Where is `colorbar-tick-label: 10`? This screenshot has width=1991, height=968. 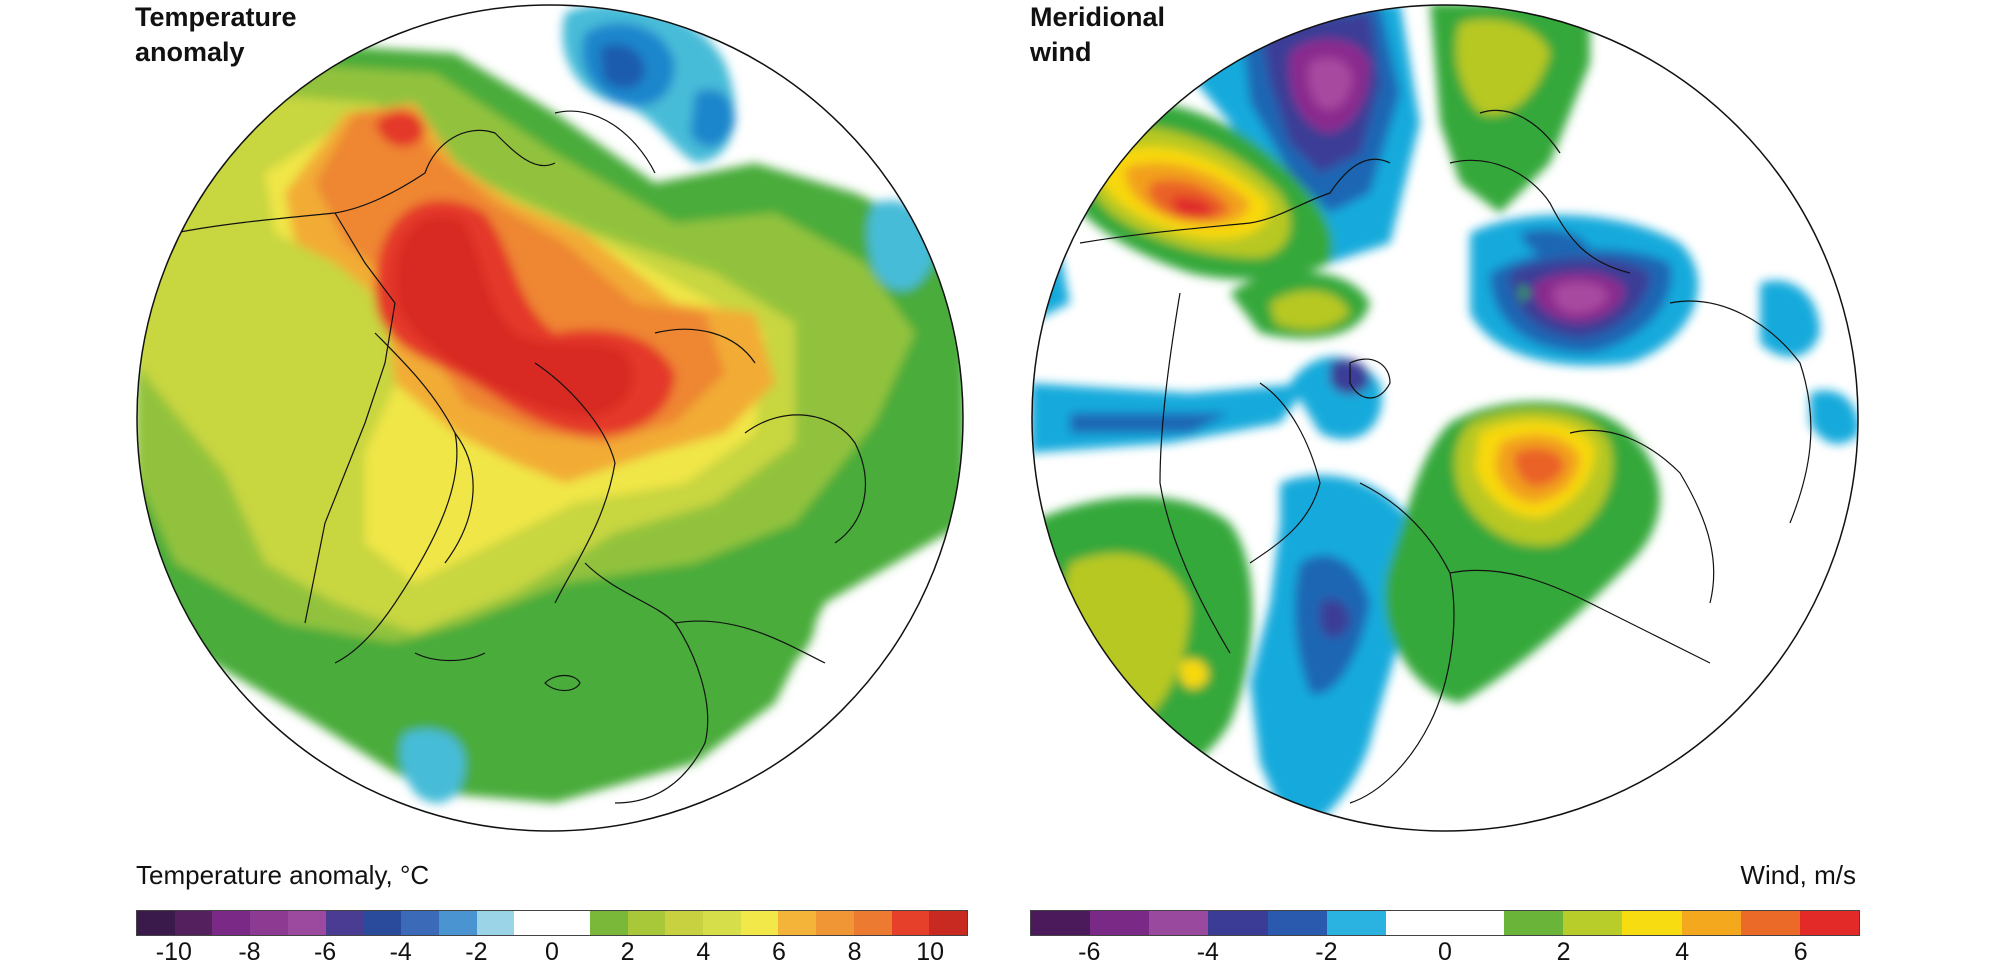 colorbar-tick-label: 10 is located at coordinates (930, 952).